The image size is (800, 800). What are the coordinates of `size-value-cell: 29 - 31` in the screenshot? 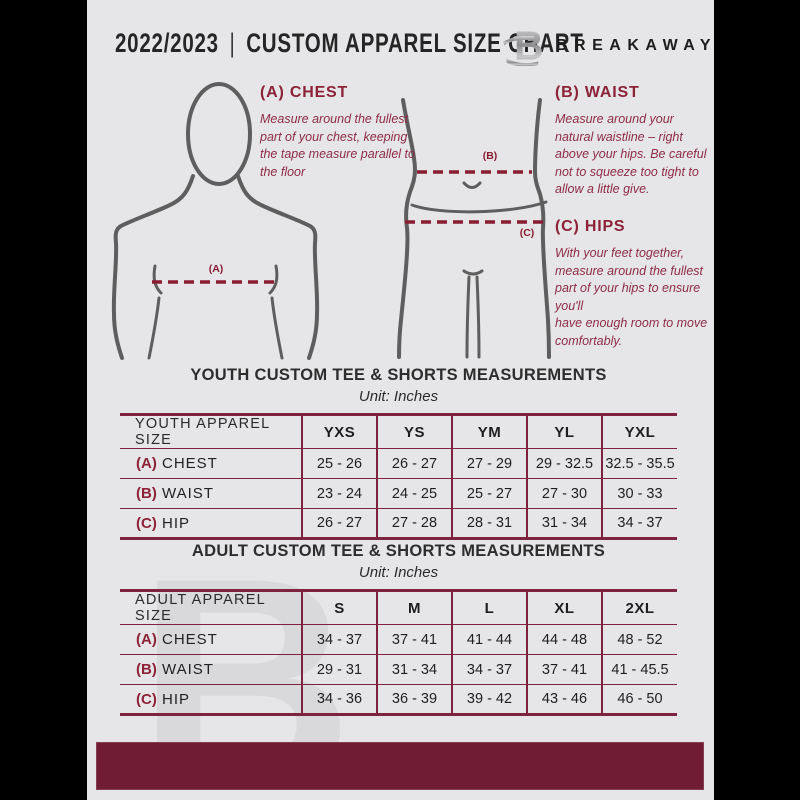 It's located at (339, 669).